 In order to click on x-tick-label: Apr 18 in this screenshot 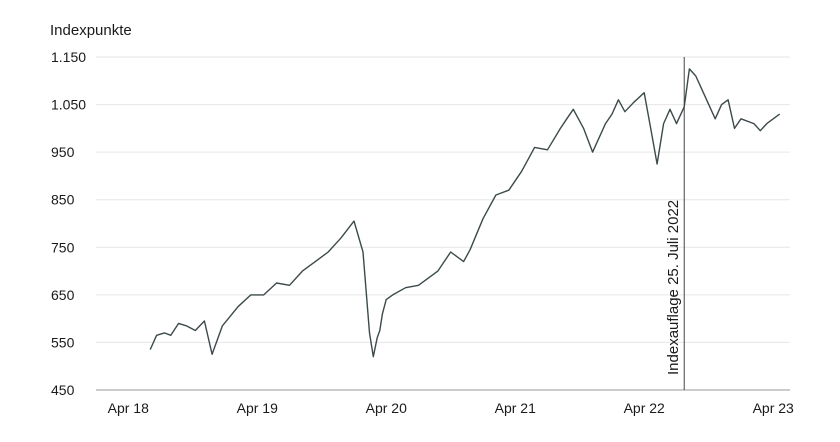, I will do `click(128, 408)`.